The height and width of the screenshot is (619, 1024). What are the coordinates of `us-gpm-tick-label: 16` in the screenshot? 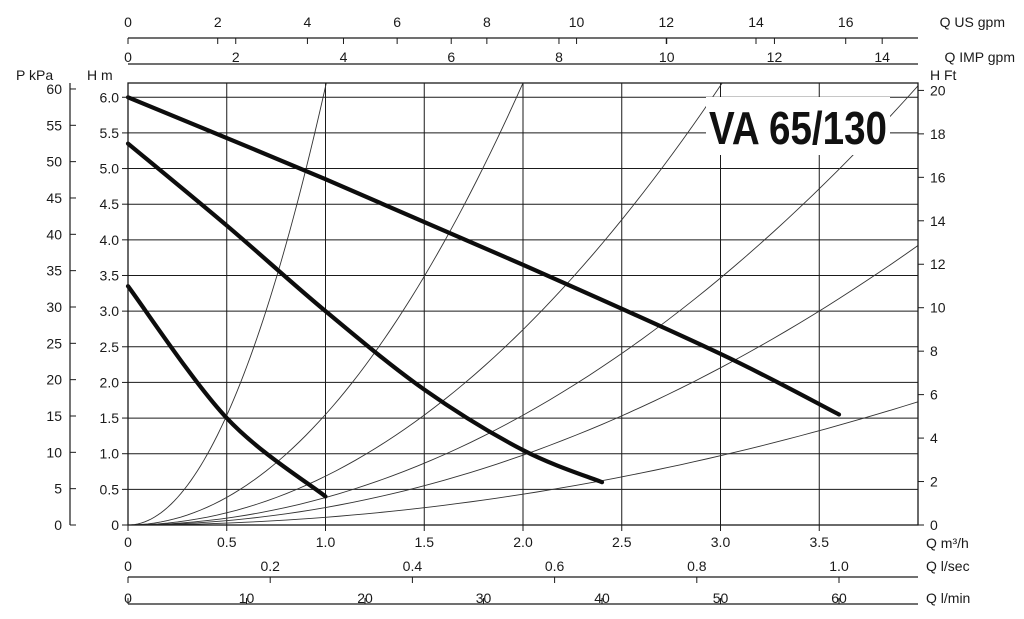 It's located at (846, 22).